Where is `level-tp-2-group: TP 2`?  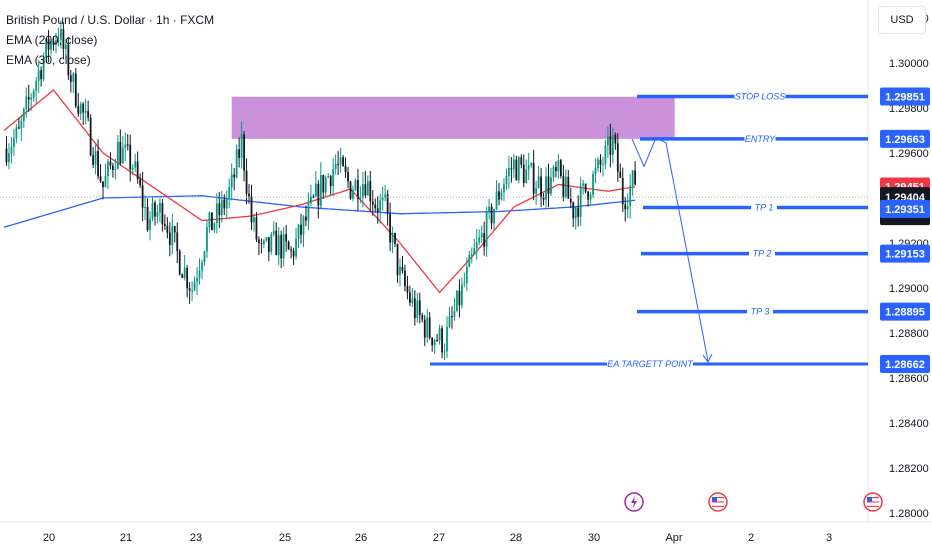 level-tp-2-group: TP 2 is located at coordinates (754, 254).